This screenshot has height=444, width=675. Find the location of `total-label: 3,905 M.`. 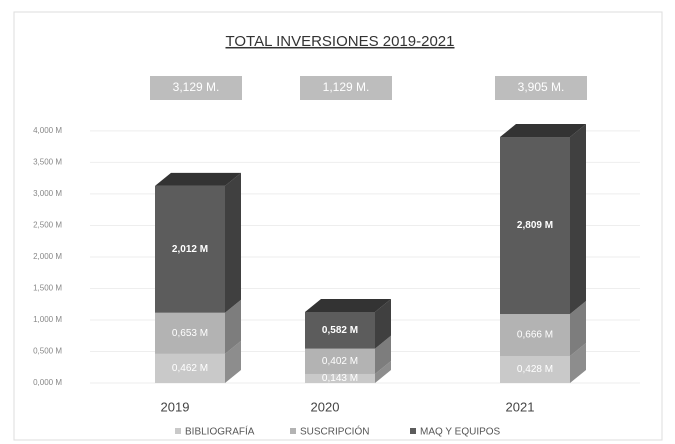

total-label: 3,905 M. is located at coordinates (541, 87).